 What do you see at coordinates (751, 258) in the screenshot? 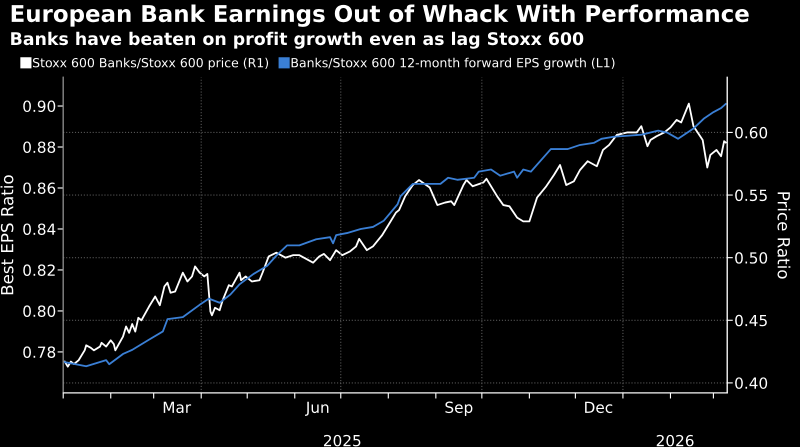
I see `y2-tick-label: 0.50` at bounding box center [751, 258].